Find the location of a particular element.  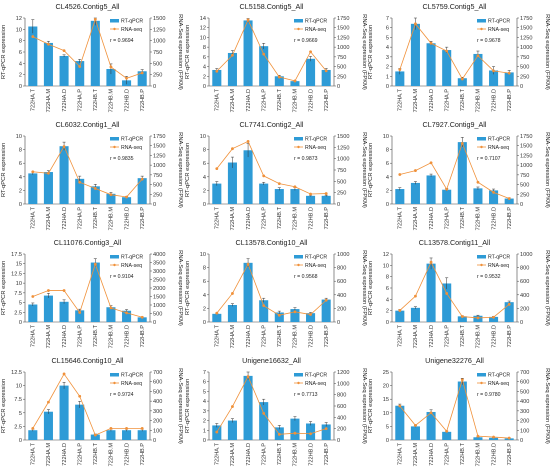

chart-title: CL7741.Contig2_All is located at coordinates (272, 124).